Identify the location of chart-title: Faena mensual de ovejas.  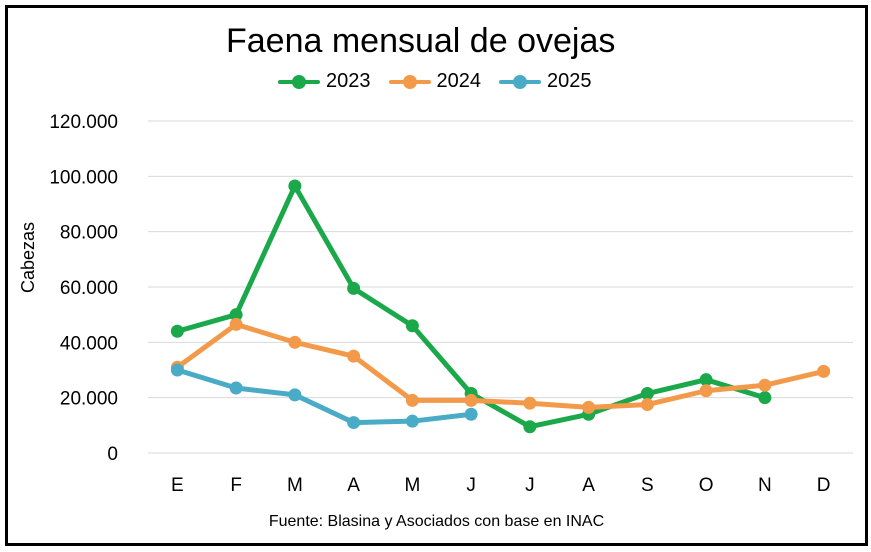
(421, 41).